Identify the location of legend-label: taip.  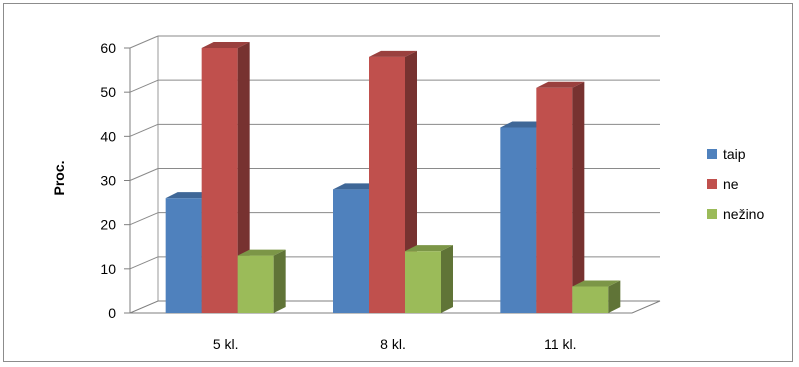
(734, 154).